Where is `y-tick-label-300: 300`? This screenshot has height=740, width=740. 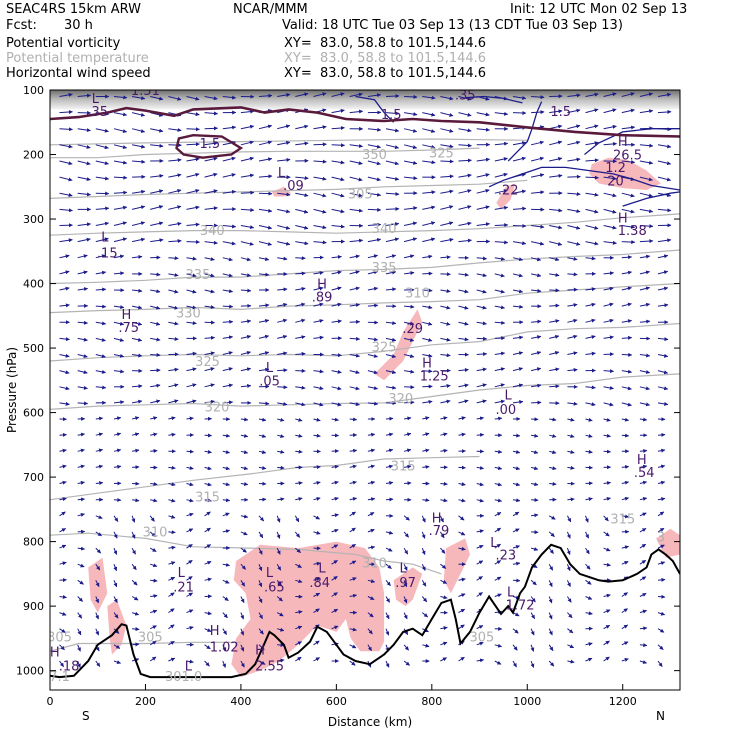 y-tick-label-300: 300 is located at coordinates (33, 219).